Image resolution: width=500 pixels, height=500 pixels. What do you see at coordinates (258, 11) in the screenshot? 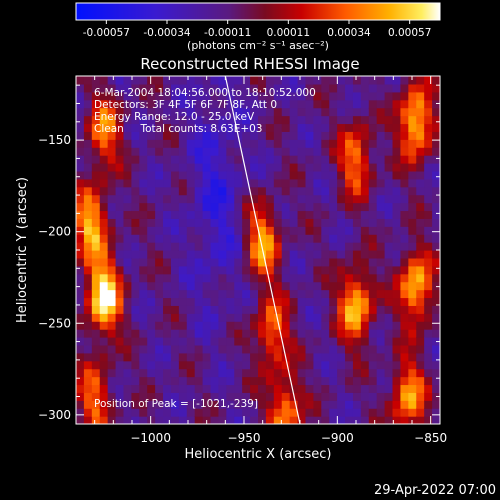
I see `colorbar-gradient` at bounding box center [258, 11].